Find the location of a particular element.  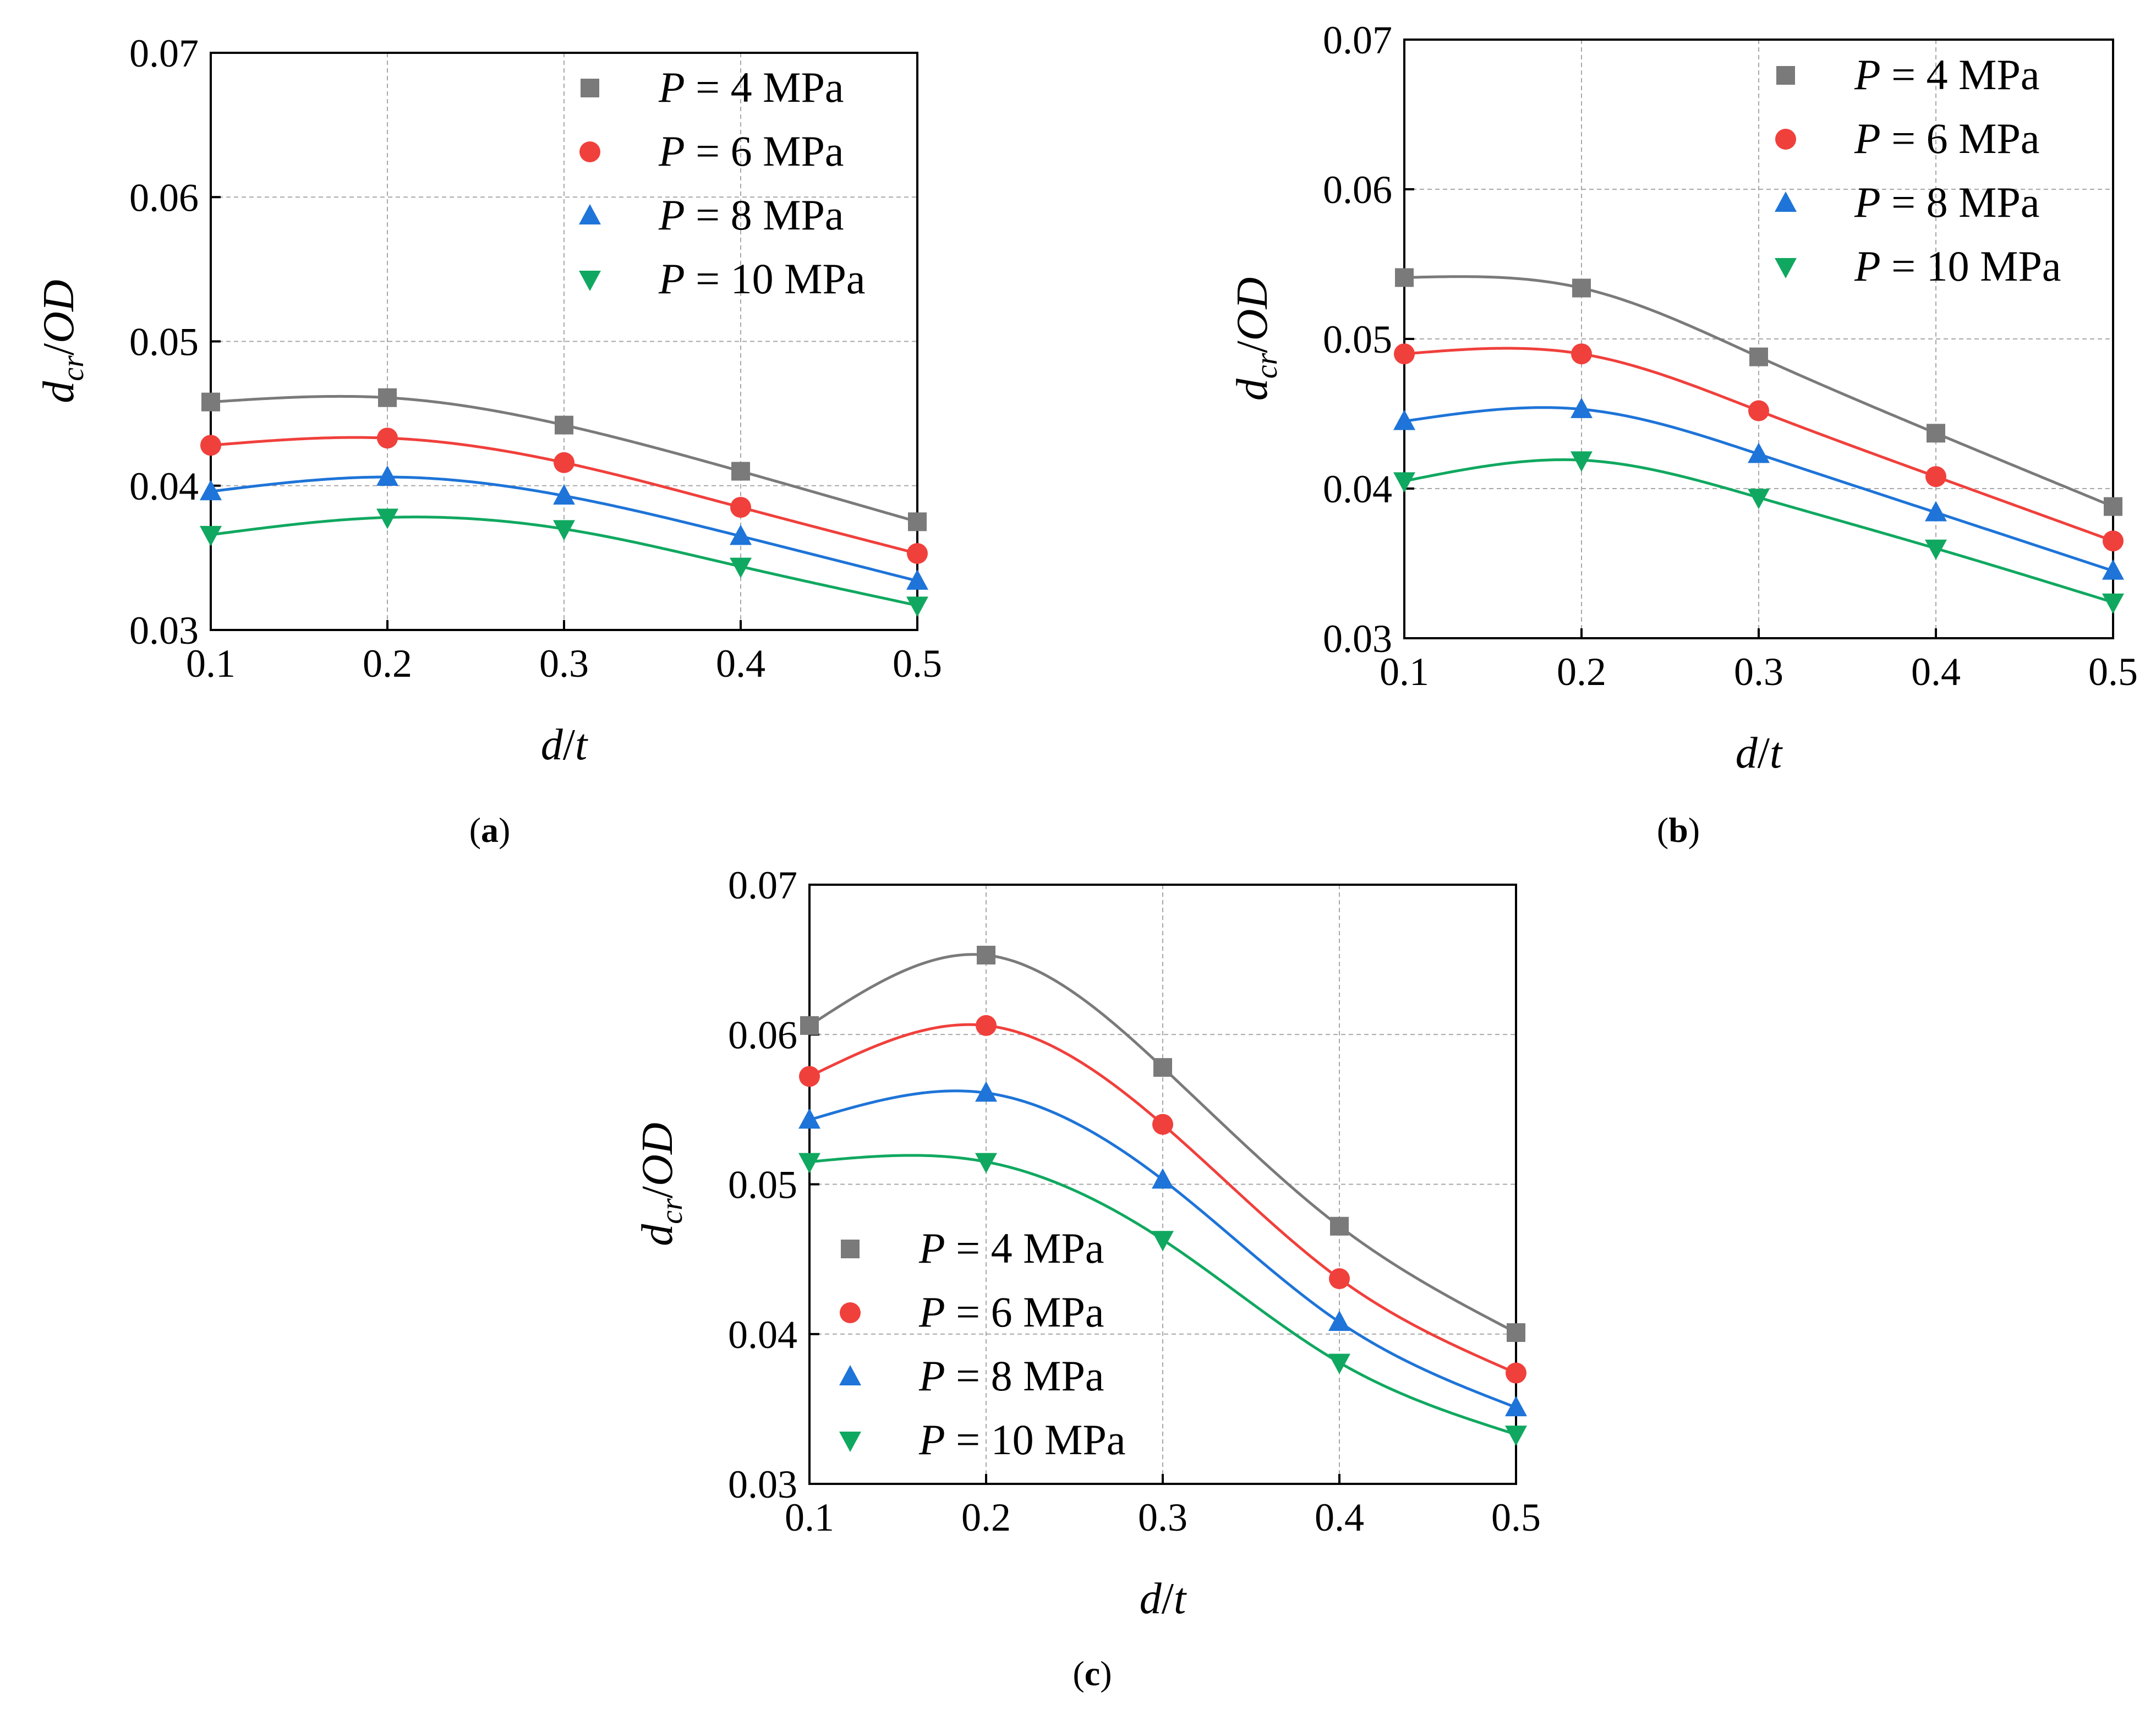

y-axis-label-slash: / is located at coordinates (59, 349).